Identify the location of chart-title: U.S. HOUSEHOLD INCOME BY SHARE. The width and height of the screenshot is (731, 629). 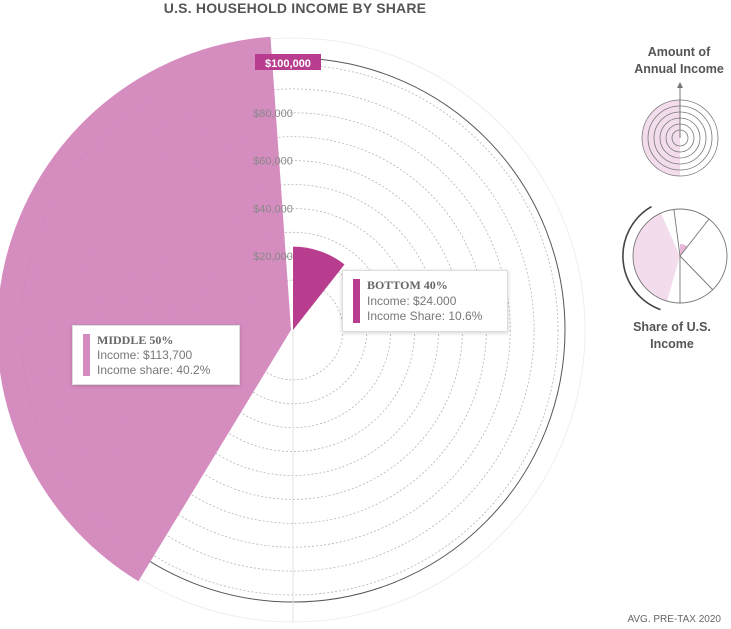
(295, 8).